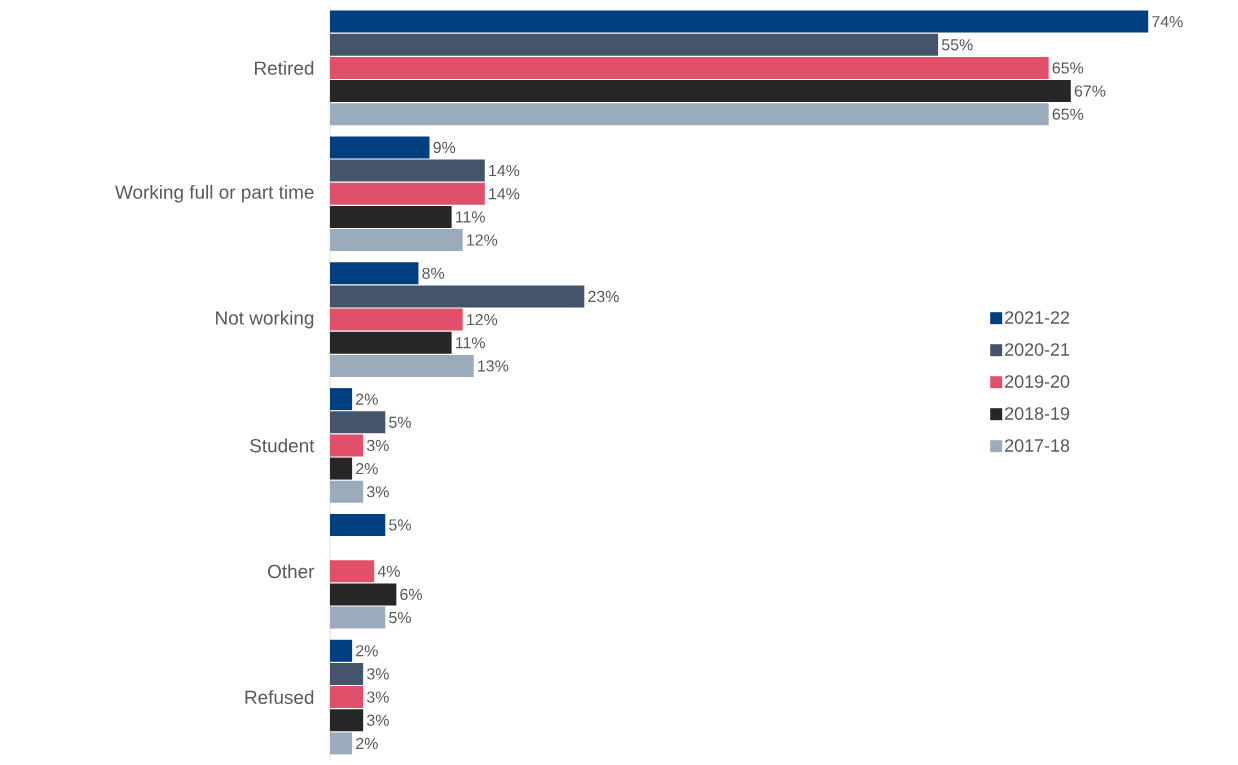  Describe the element at coordinates (282, 445) in the screenshot. I see `y-tick-label: Student` at that location.